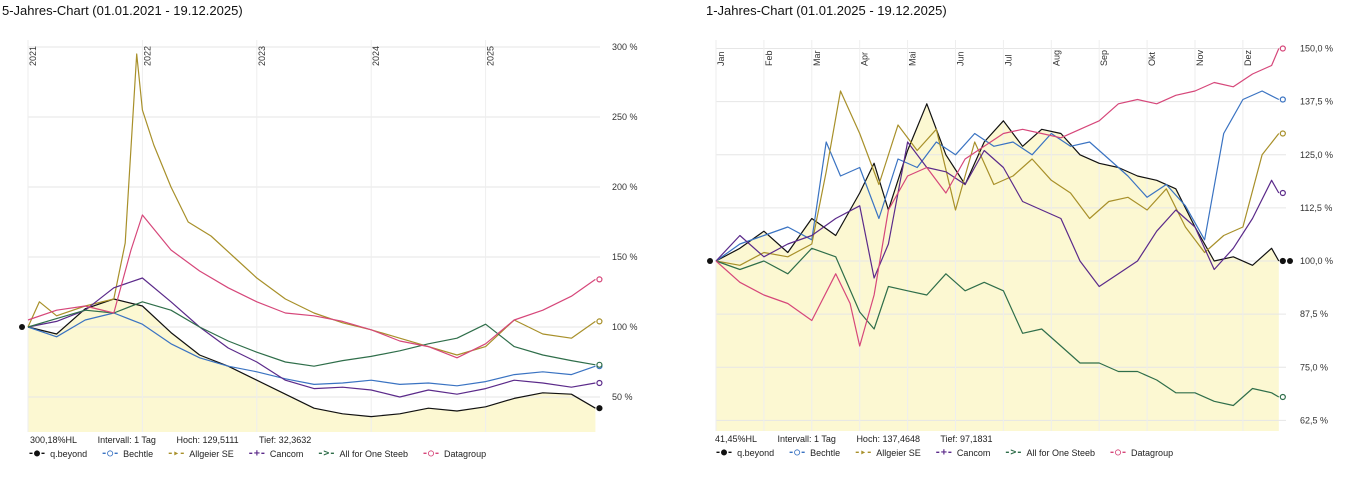 The image size is (1362, 479). I want to click on y-tick-label: 112,5 %, so click(1316, 208).